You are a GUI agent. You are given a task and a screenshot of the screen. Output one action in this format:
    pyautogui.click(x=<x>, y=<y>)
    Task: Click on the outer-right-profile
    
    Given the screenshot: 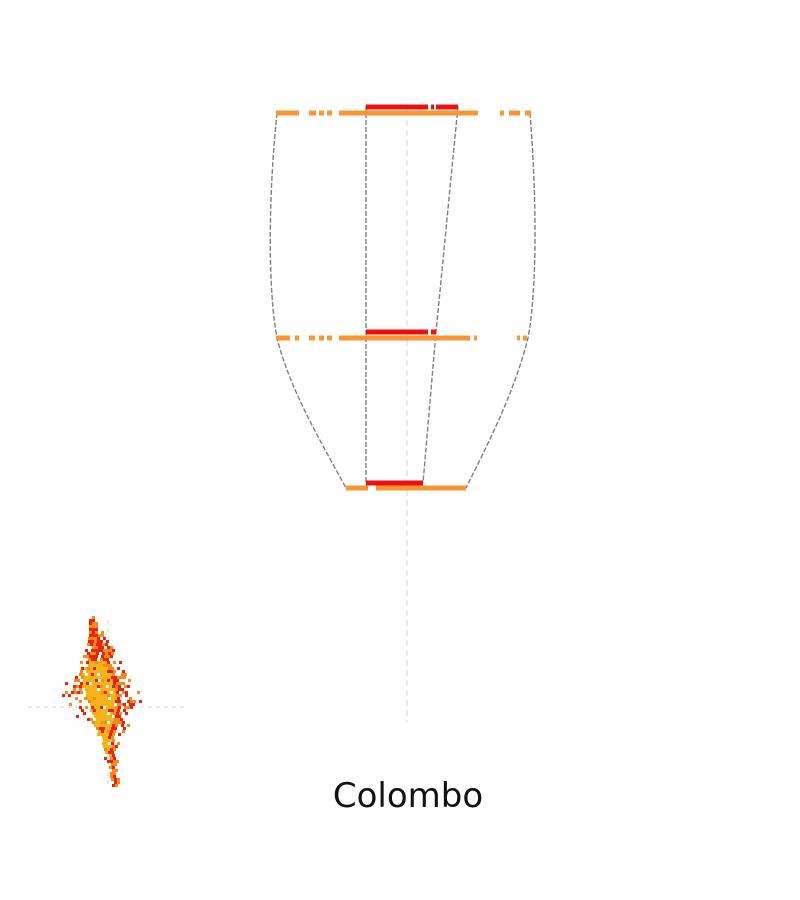 What is the action you would take?
    pyautogui.click(x=500, y=300)
    